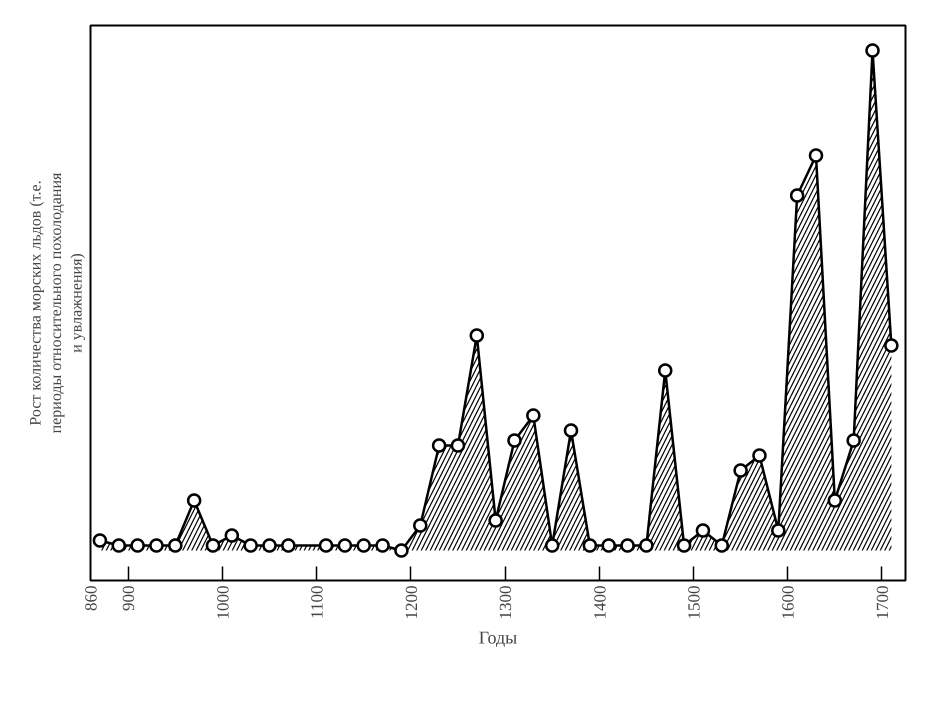 This screenshot has height=701, width=934. Describe the element at coordinates (128, 598) in the screenshot. I see `x-tick-label: 900` at that location.